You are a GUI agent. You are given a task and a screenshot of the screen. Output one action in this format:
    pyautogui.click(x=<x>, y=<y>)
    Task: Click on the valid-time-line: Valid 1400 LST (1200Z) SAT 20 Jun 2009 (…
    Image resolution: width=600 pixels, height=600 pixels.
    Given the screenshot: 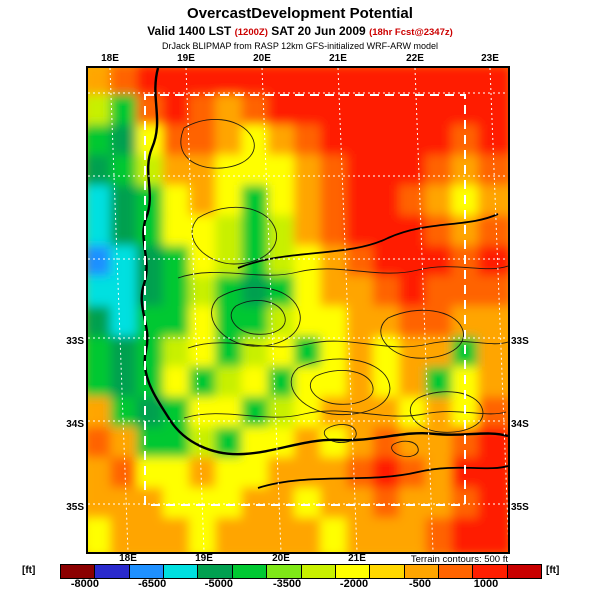 What is the action you would take?
    pyautogui.click(x=300, y=31)
    